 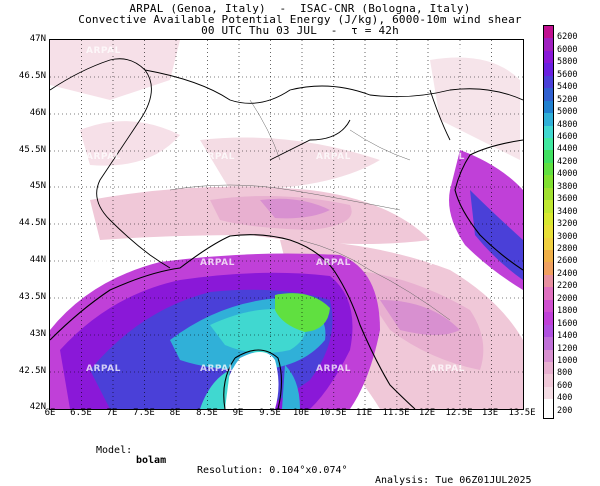 What do you see at coordinates (567, 236) in the screenshot?
I see `colorbar-label: 3000` at bounding box center [567, 236].